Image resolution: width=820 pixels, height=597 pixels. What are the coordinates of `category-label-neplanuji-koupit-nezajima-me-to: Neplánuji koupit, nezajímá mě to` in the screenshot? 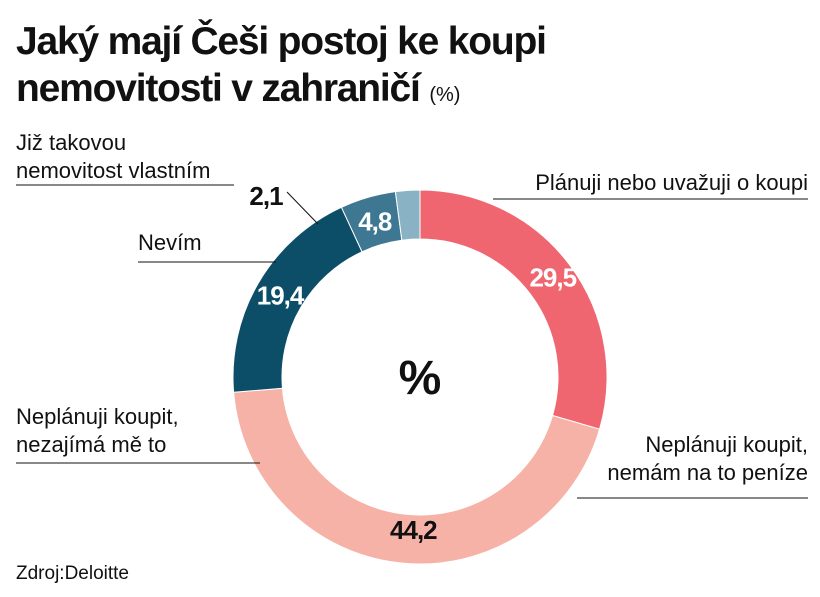 It's located at (97, 430).